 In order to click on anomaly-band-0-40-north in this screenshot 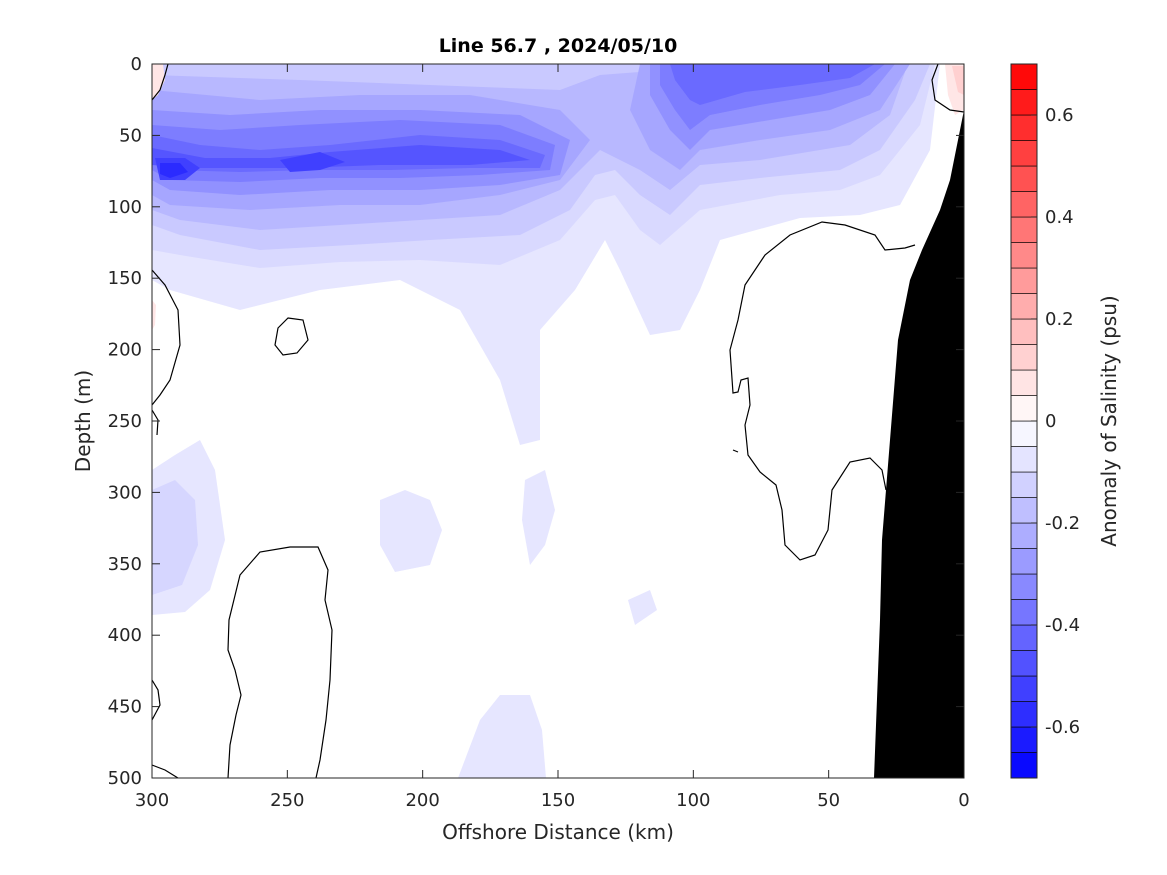, I will do `click(772, 84)`.